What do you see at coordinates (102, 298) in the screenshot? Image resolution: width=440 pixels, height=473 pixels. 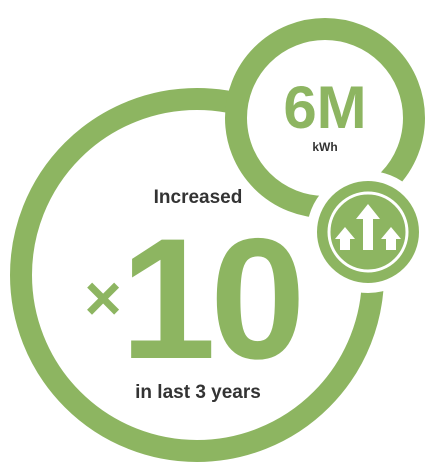 I see `multiplier-symbol: ×` at bounding box center [102, 298].